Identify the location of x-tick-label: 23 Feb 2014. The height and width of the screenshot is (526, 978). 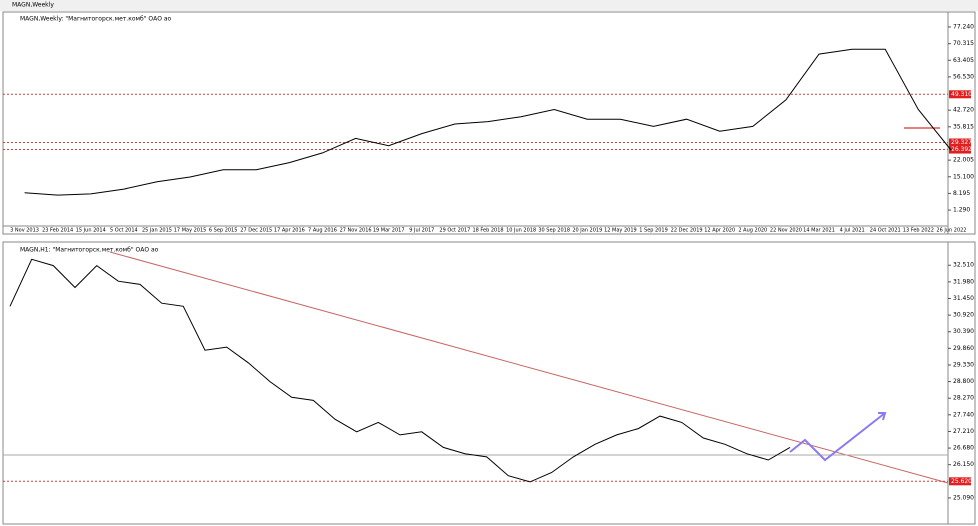
(57, 231).